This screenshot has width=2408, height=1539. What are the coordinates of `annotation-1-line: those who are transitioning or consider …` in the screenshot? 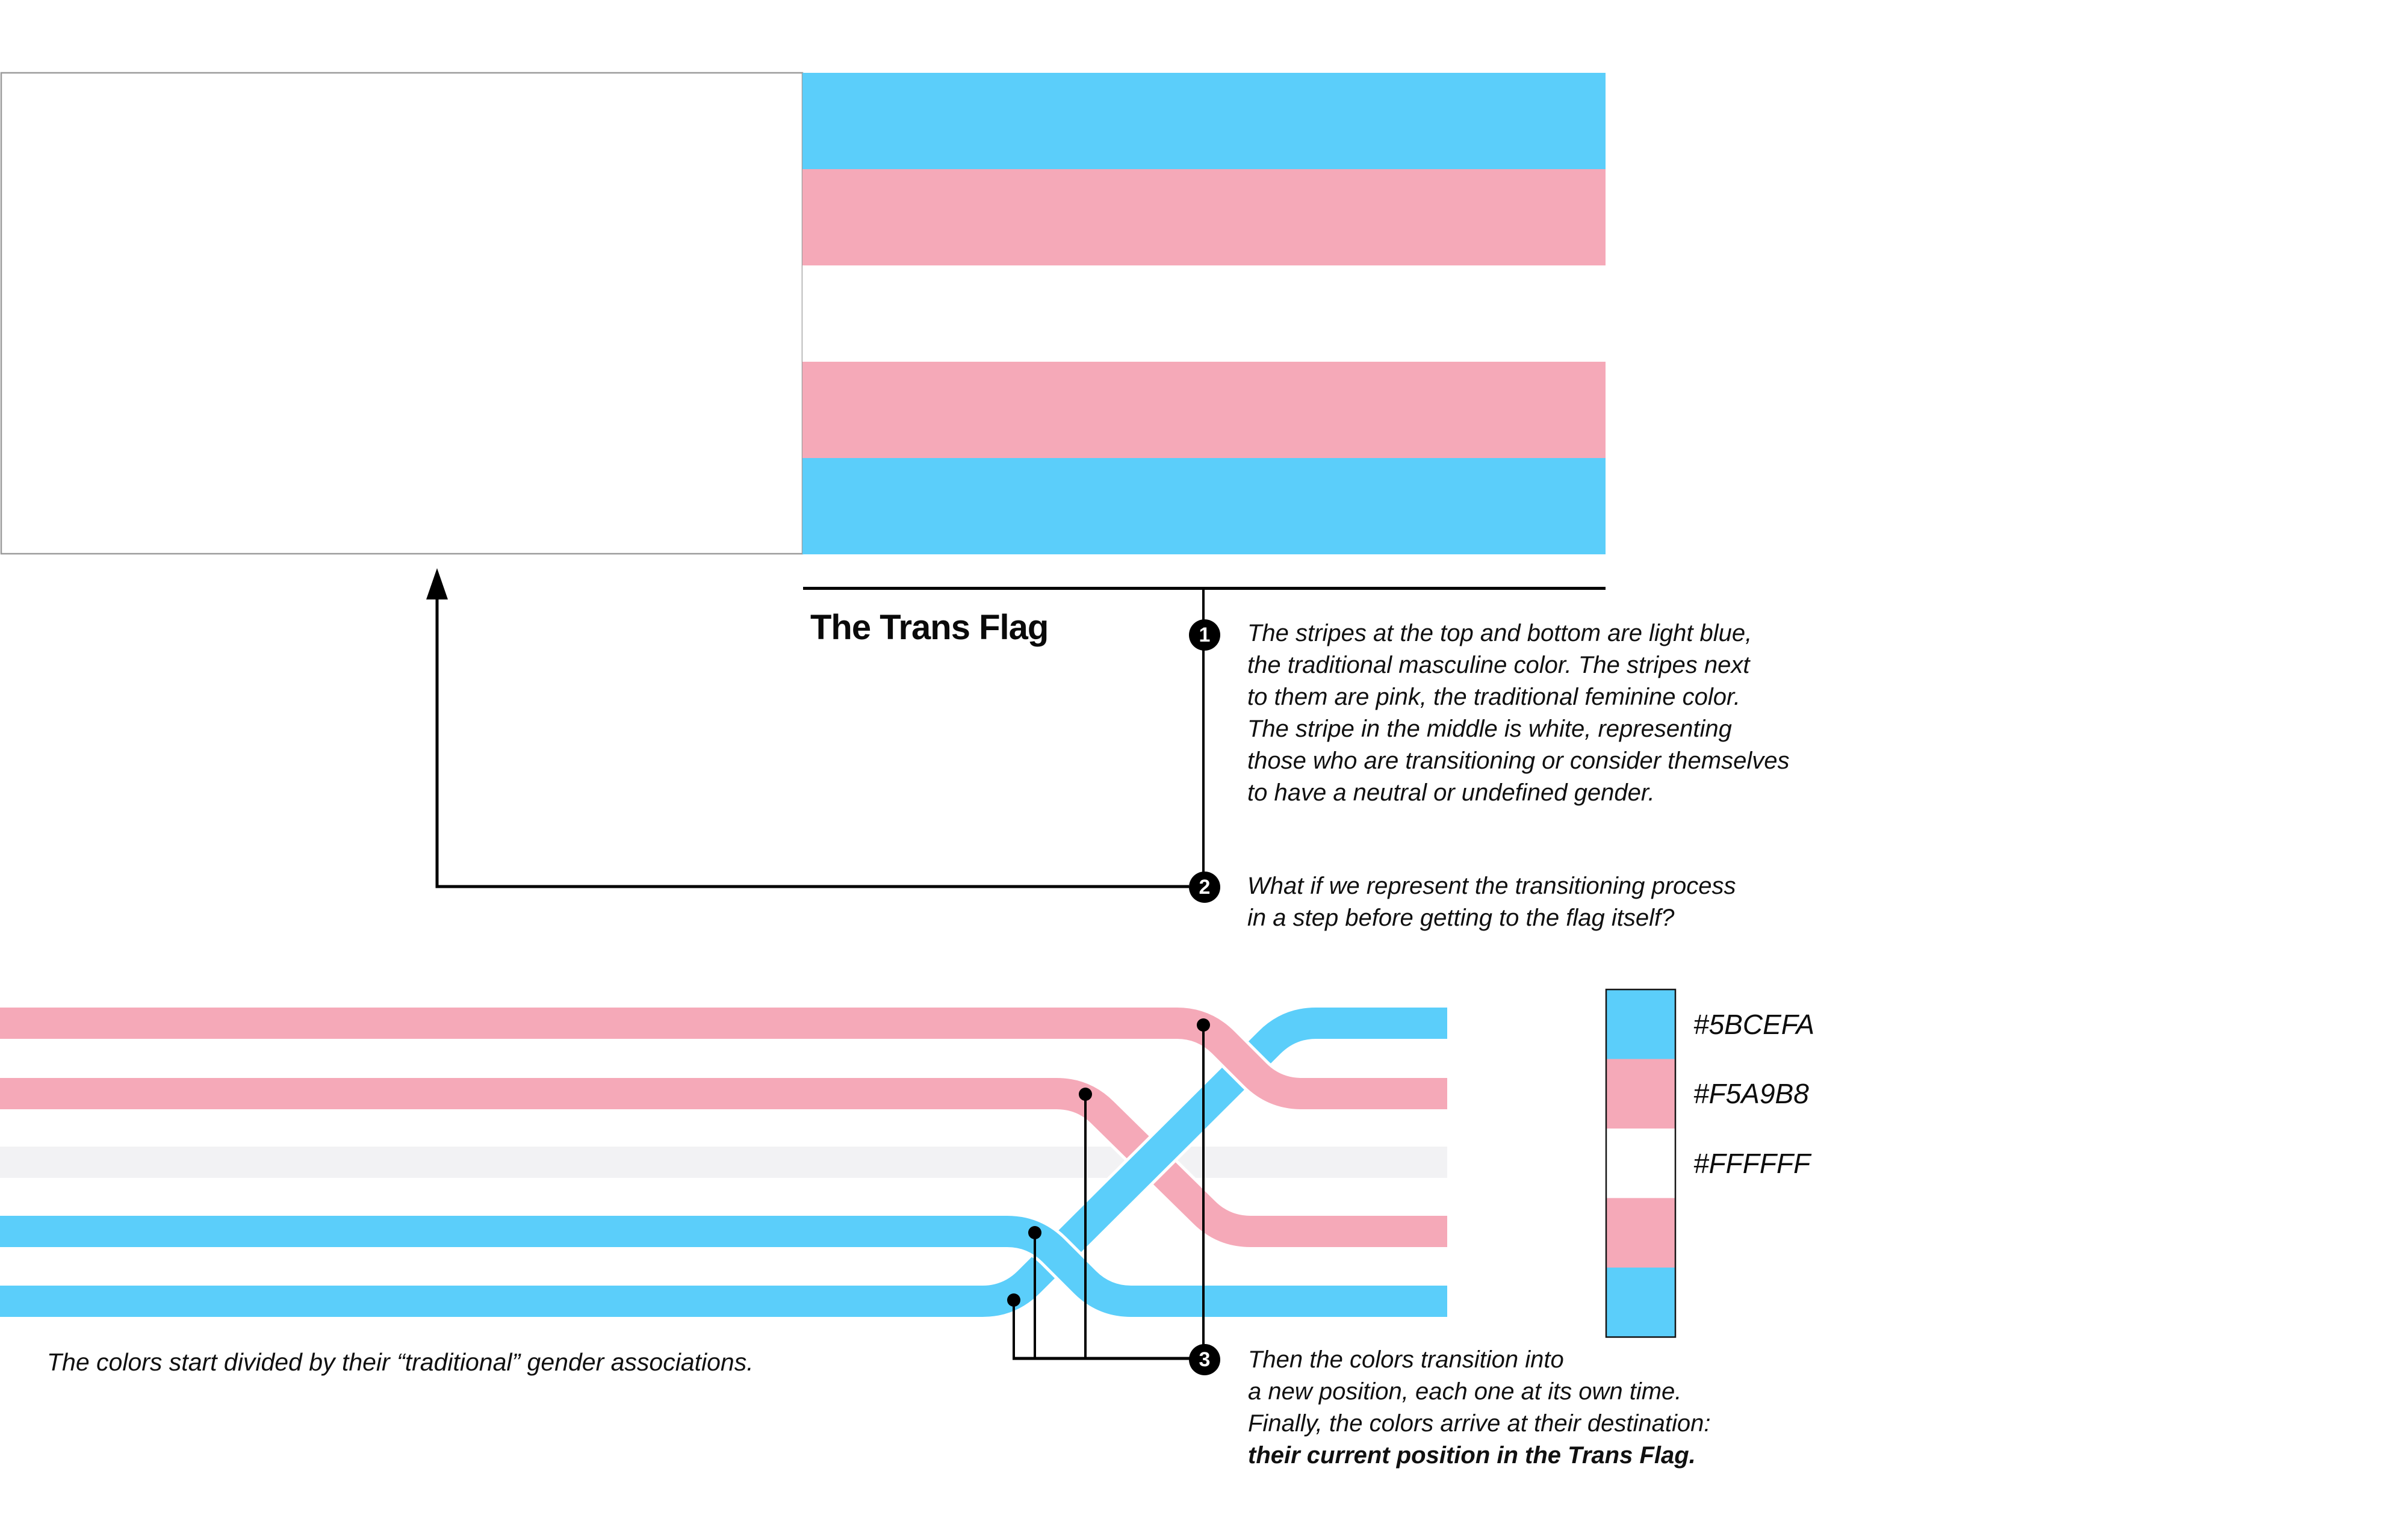 It's located at (1518, 761).